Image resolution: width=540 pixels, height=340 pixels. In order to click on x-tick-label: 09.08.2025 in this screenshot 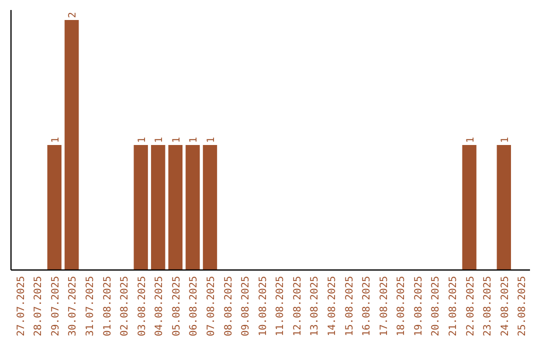, I will do `click(246, 306)`.